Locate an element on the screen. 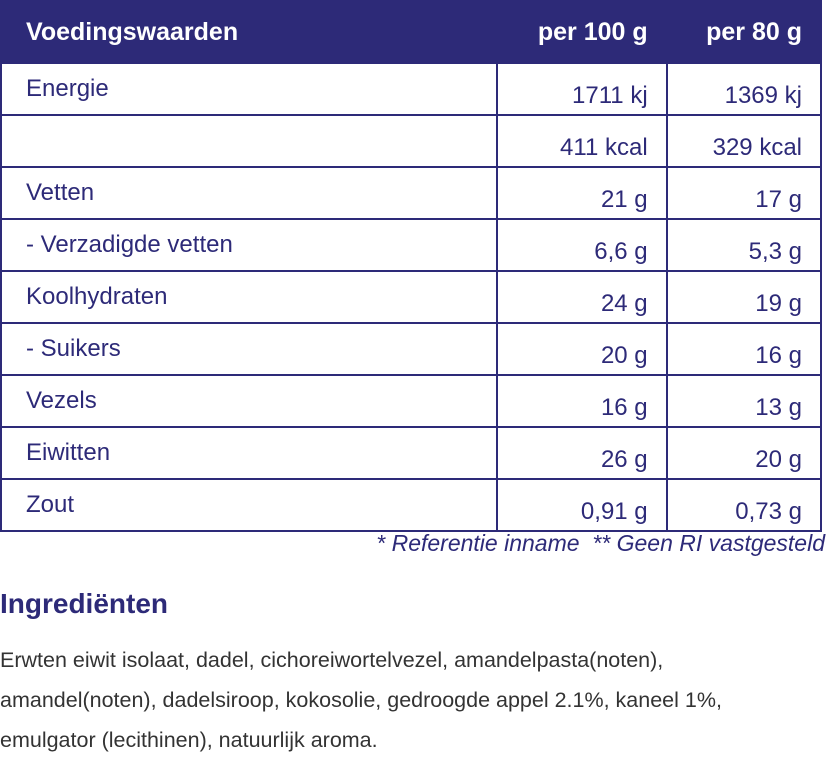 This screenshot has height=760, width=827. label-cell: - Suikers is located at coordinates (249, 349).